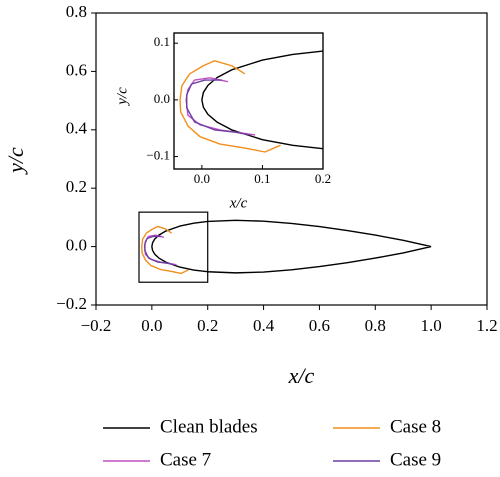 The height and width of the screenshot is (477, 500). I want to click on inset-border, so click(248, 101).